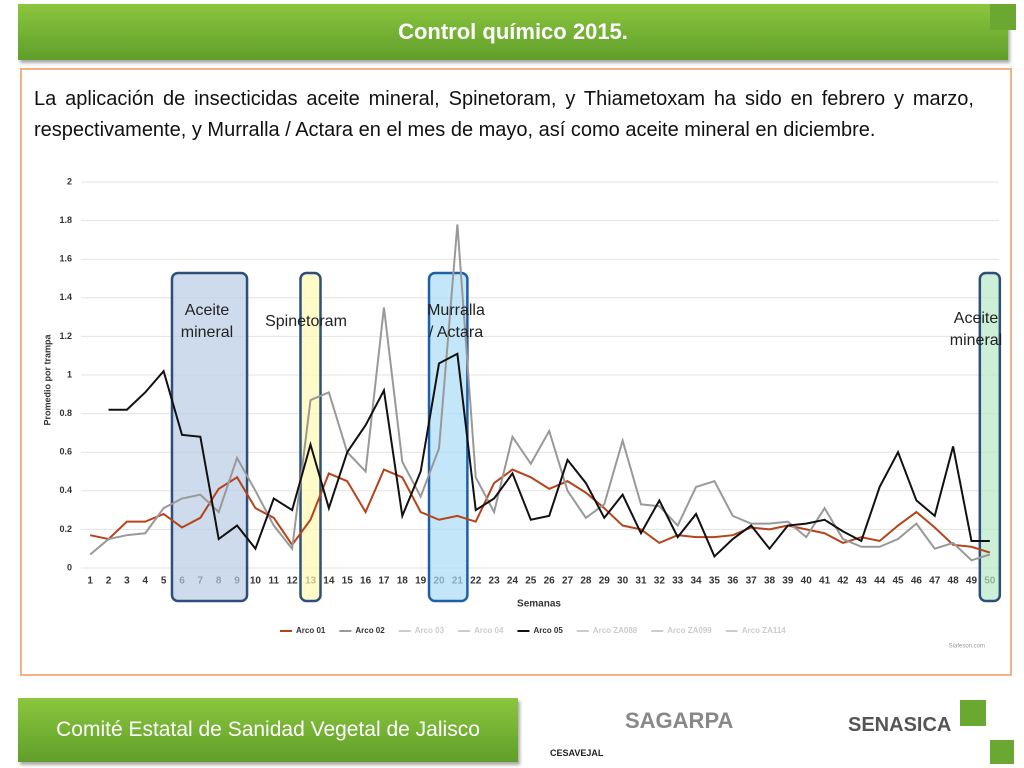  Describe the element at coordinates (164, 581) in the screenshot. I see `x-tick-label: 5` at that location.